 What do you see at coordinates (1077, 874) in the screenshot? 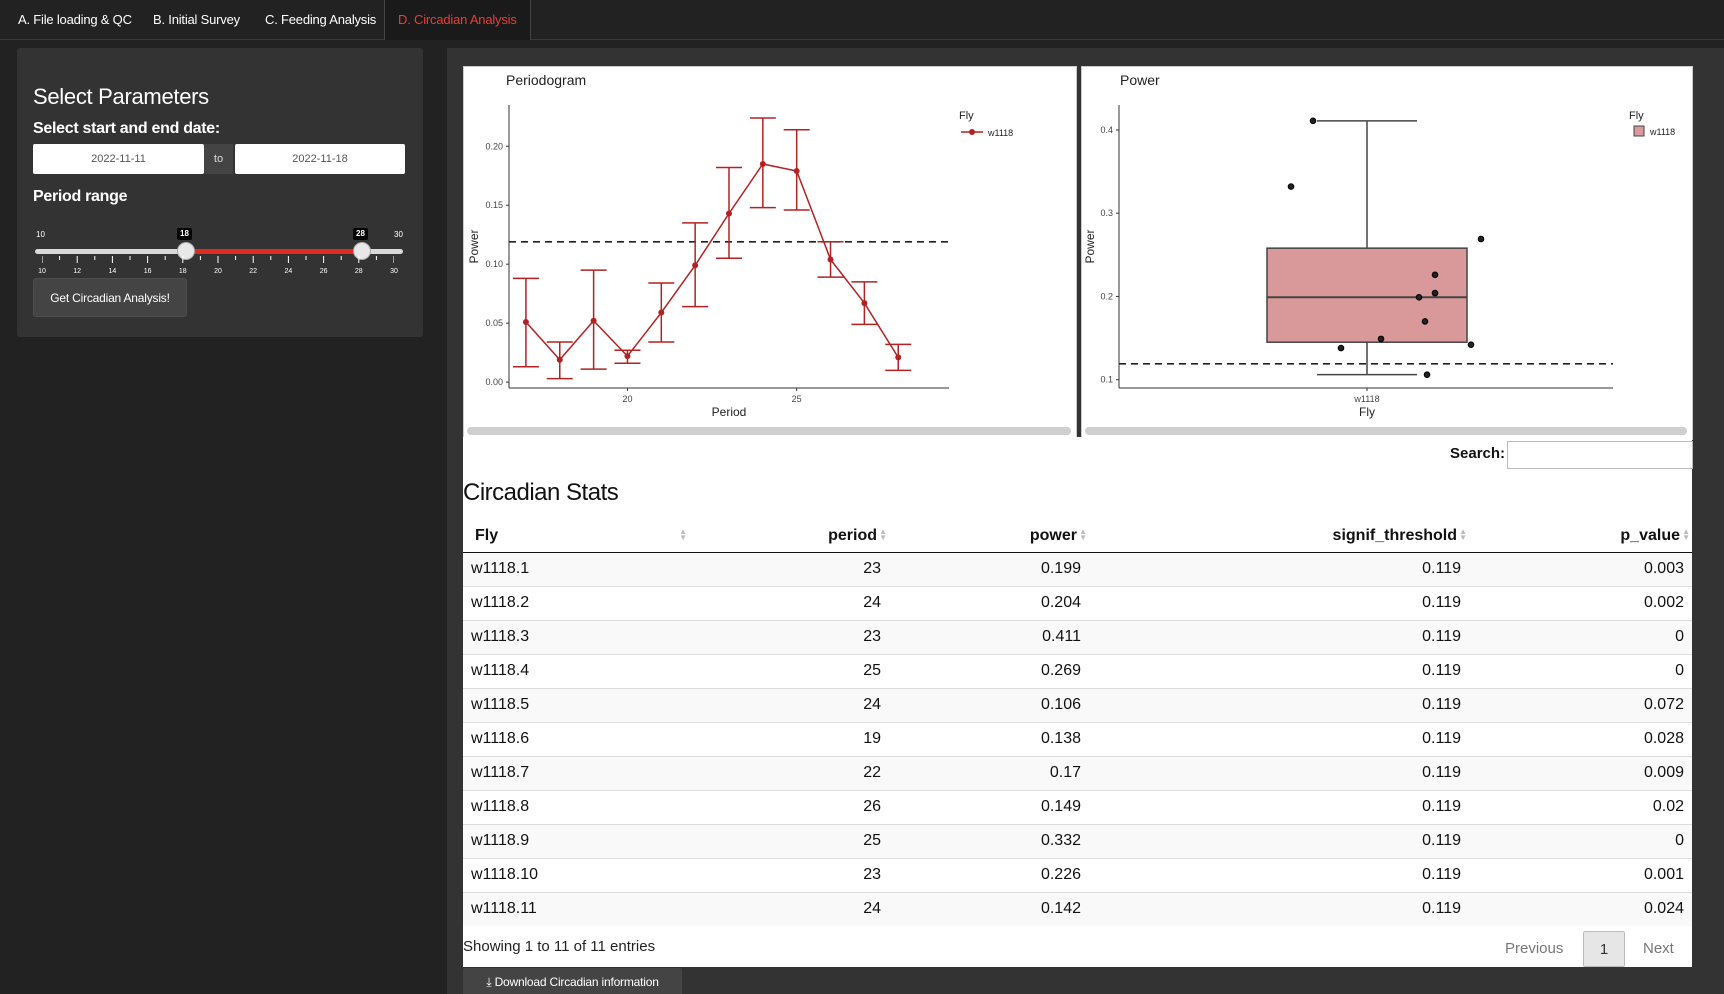
I see `table-row: w1118.10 23 0.226 0.119 0.001` at bounding box center [1077, 874].